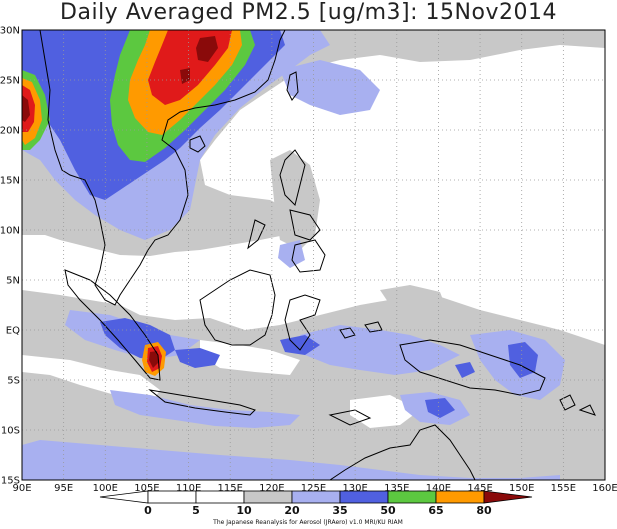 The image size is (617, 529). What do you see at coordinates (440, 408) in the screenshot?
I see `blue-region-coral` at bounding box center [440, 408].